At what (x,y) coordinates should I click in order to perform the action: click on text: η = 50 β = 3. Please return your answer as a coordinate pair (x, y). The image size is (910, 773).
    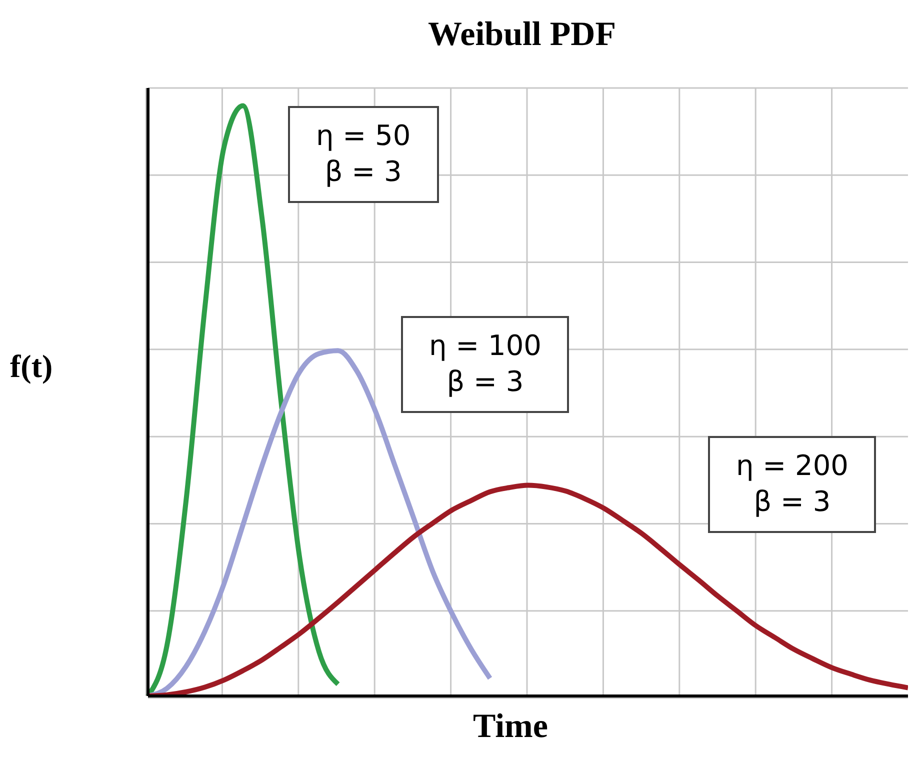
    Looking at the image, I should click on (363, 154).